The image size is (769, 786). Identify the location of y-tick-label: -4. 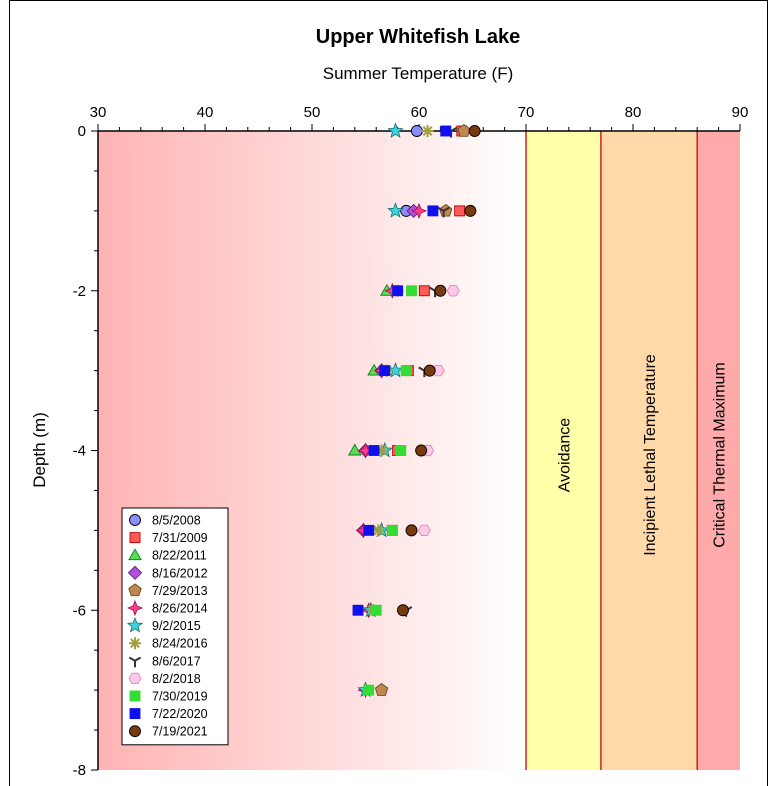
(79, 451).